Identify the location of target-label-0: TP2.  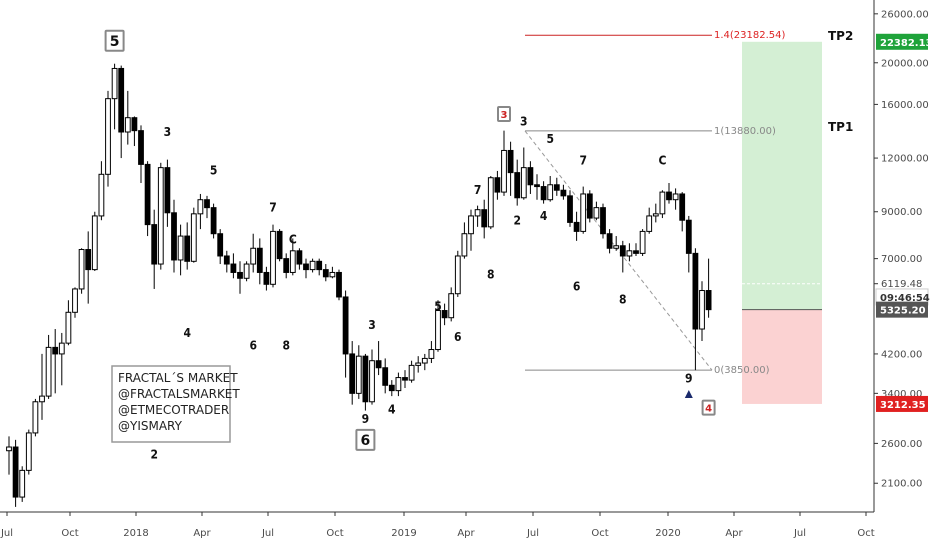
(840, 36).